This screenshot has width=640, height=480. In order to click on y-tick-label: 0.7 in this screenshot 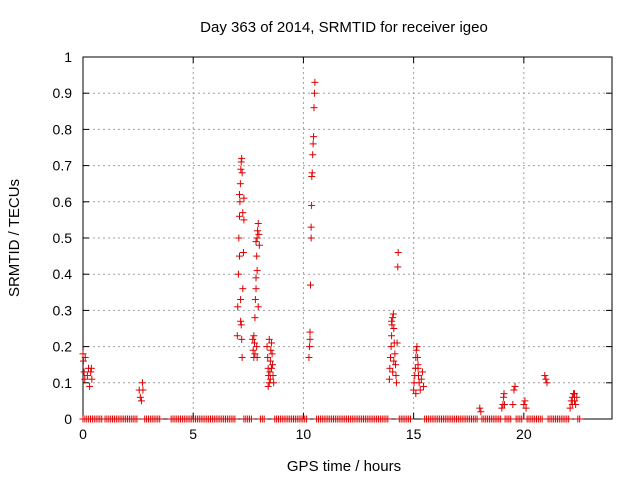, I will do `click(63, 166)`.